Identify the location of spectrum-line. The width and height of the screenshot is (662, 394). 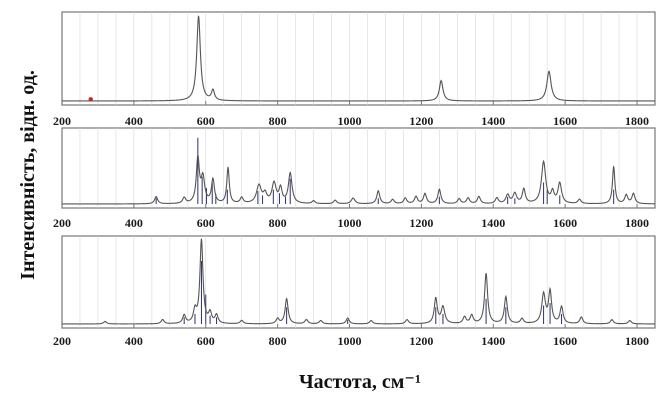
(359, 179).